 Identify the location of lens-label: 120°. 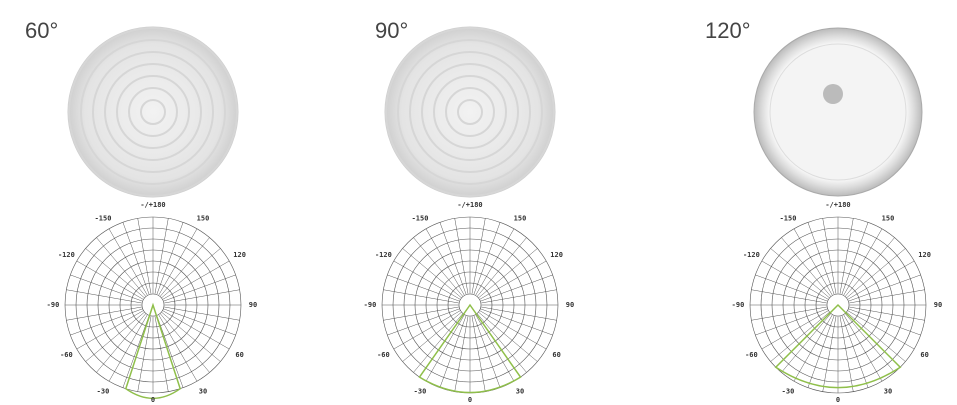
(728, 30).